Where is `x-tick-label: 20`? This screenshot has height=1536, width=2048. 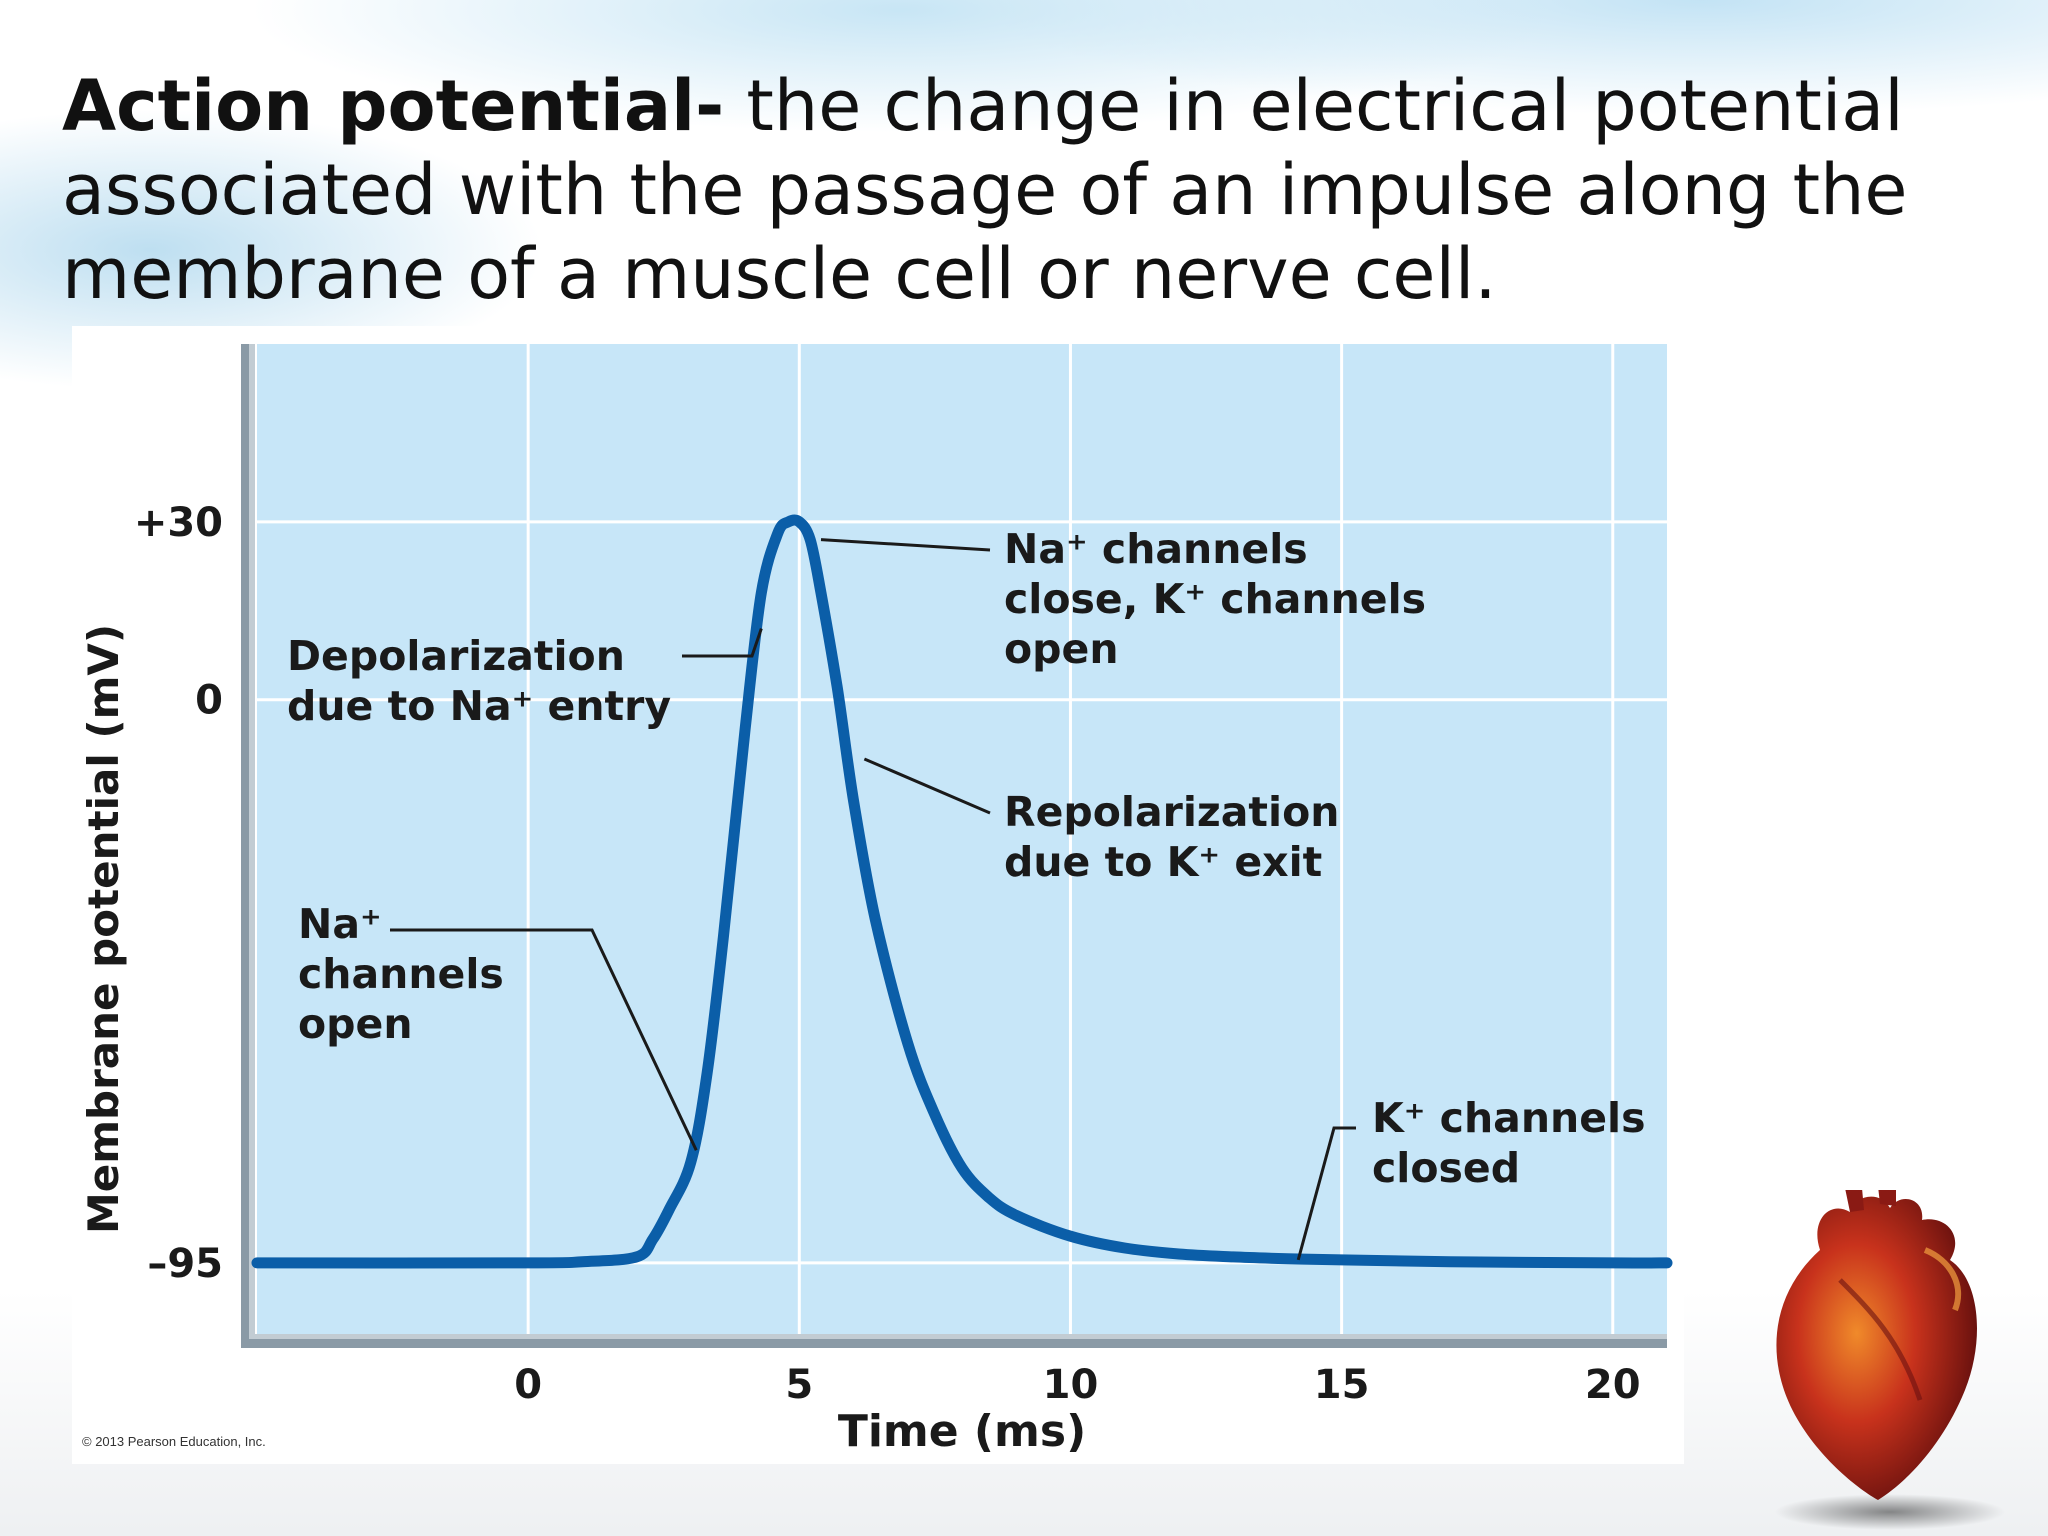
x-tick-label: 20 is located at coordinates (1613, 1385).